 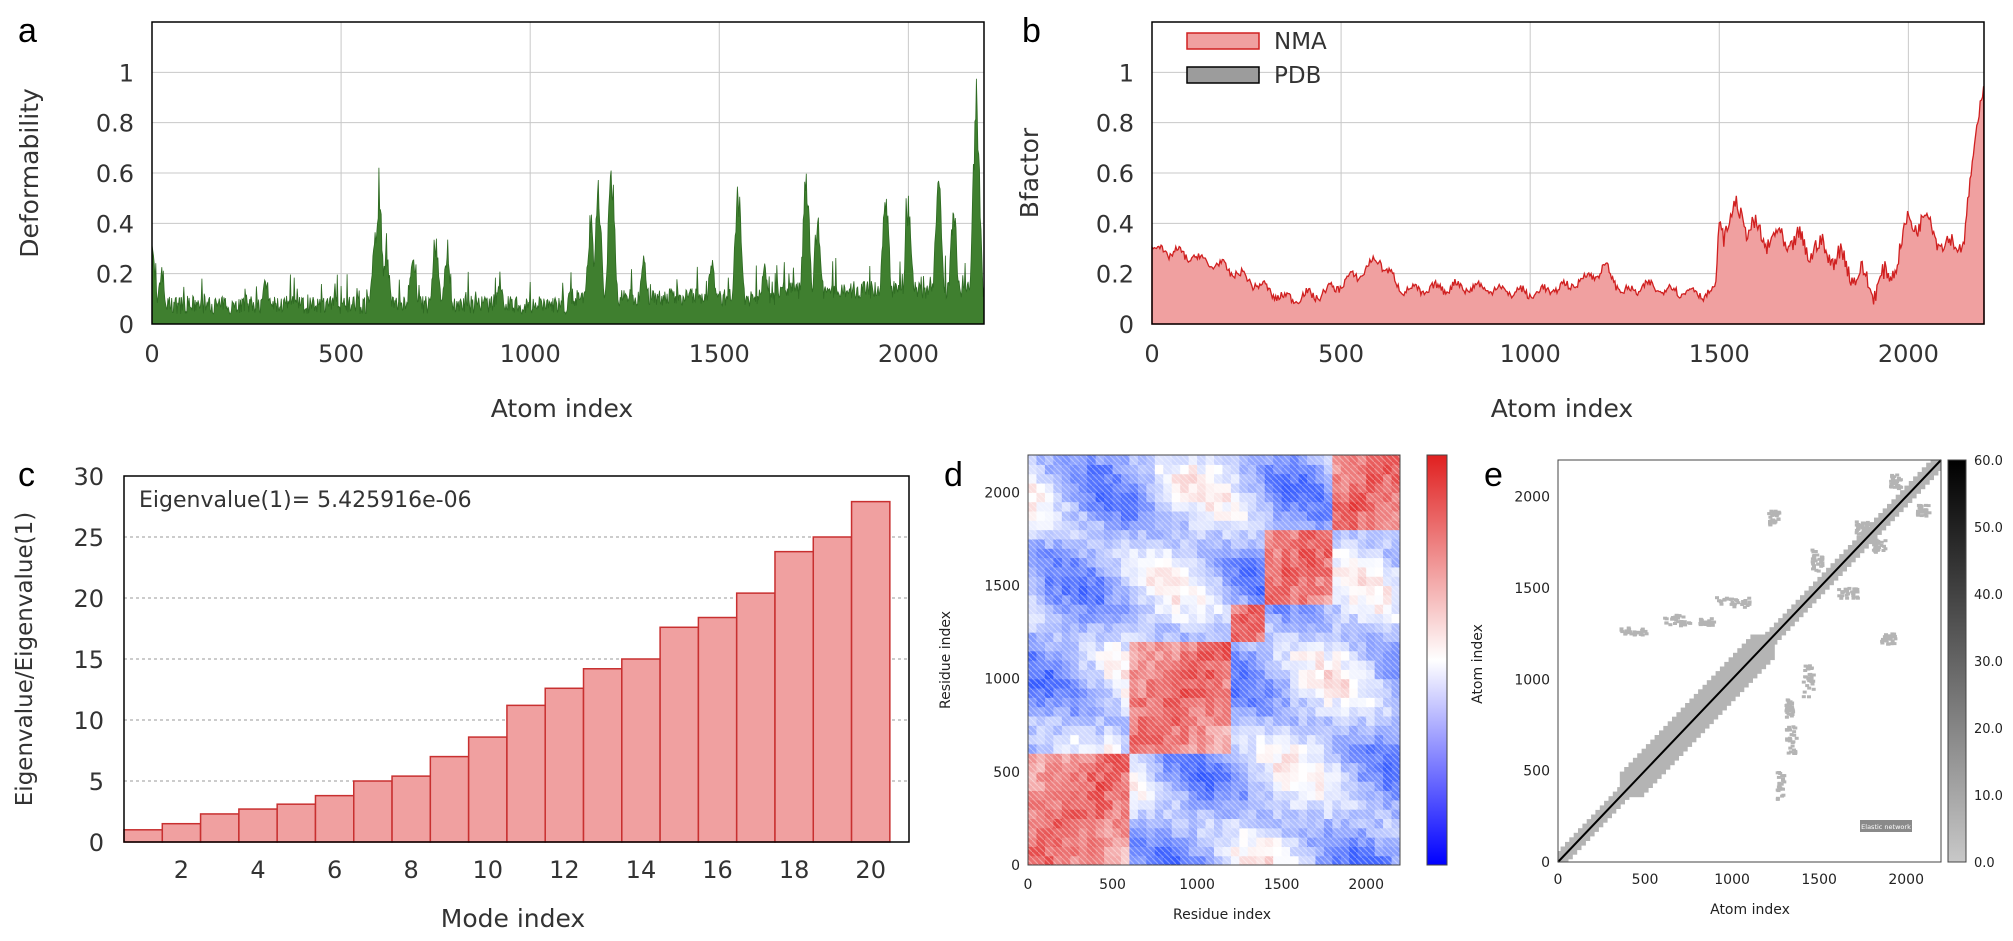 I want to click on a-ytick-label: 0.4, so click(x=115, y=224).